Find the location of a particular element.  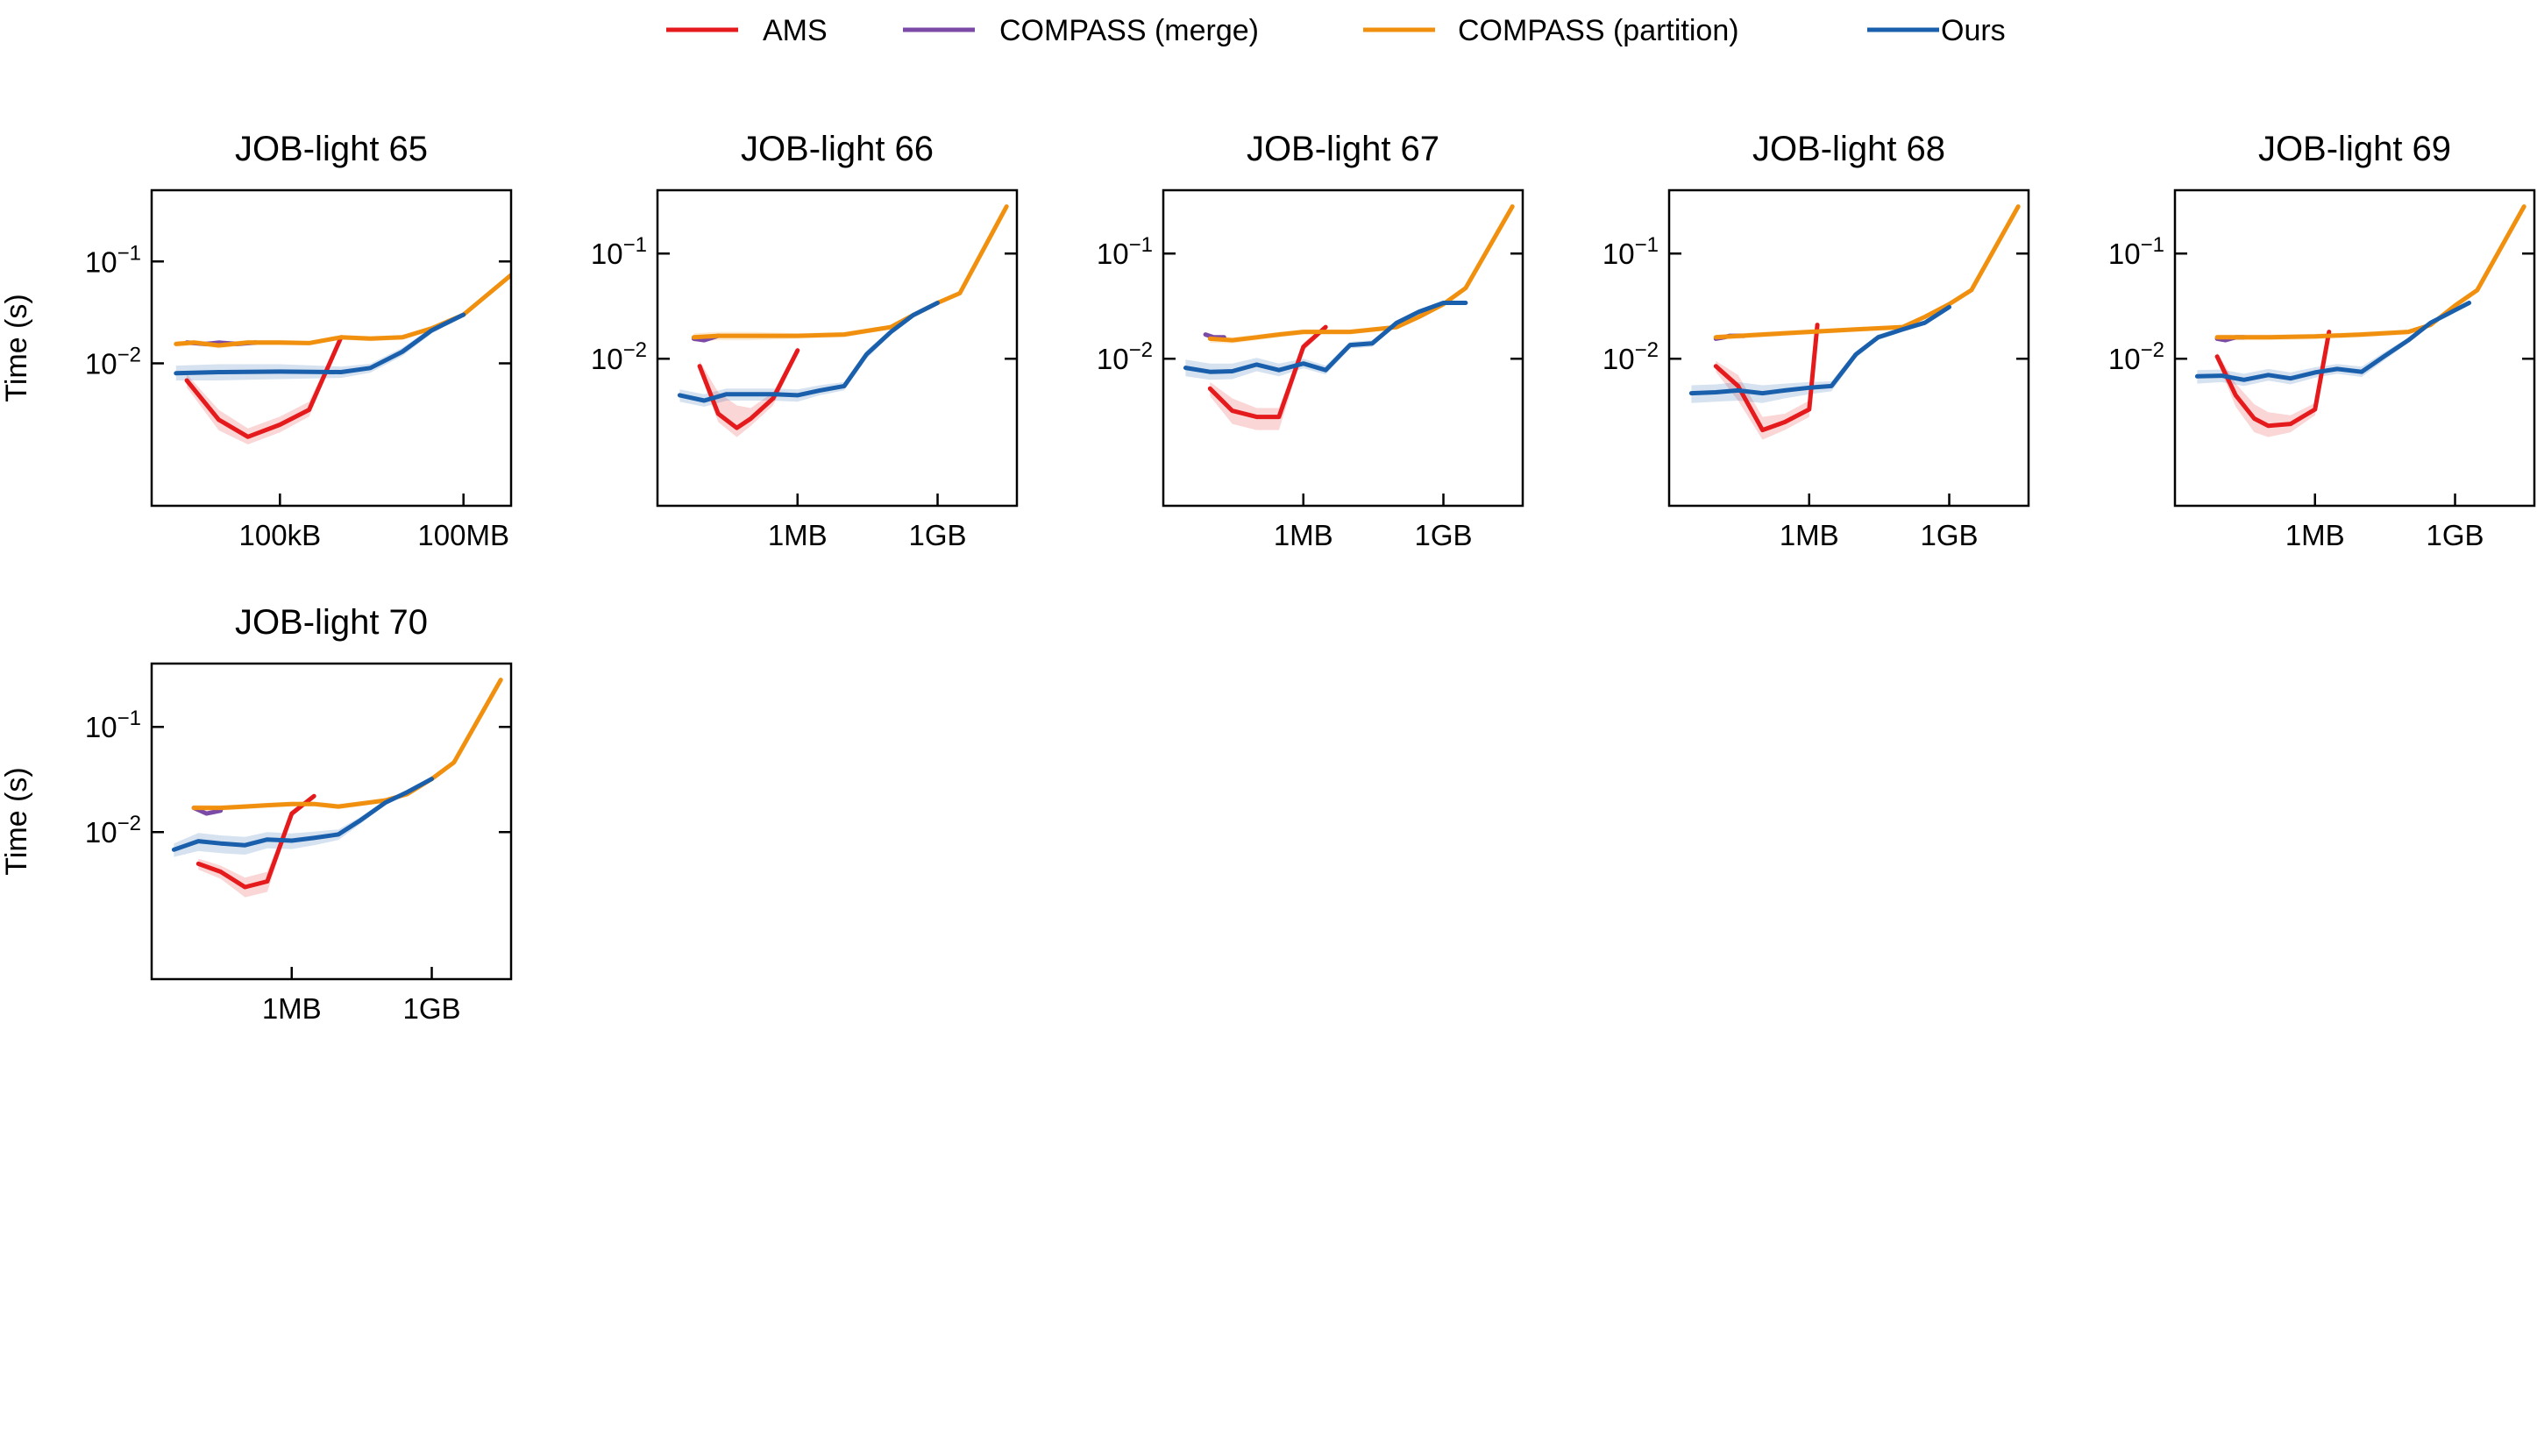

chart-panel-job-light-67: JOB-light 67 10⁻² 10⁻¹ 1MB 1GB is located at coordinates (1310, 340).